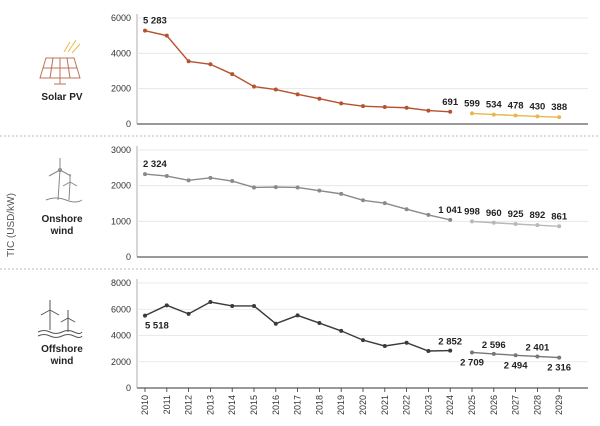 The height and width of the screenshot is (426, 600). Describe the element at coordinates (232, 405) in the screenshot. I see `x-tick-label: 2014` at that location.